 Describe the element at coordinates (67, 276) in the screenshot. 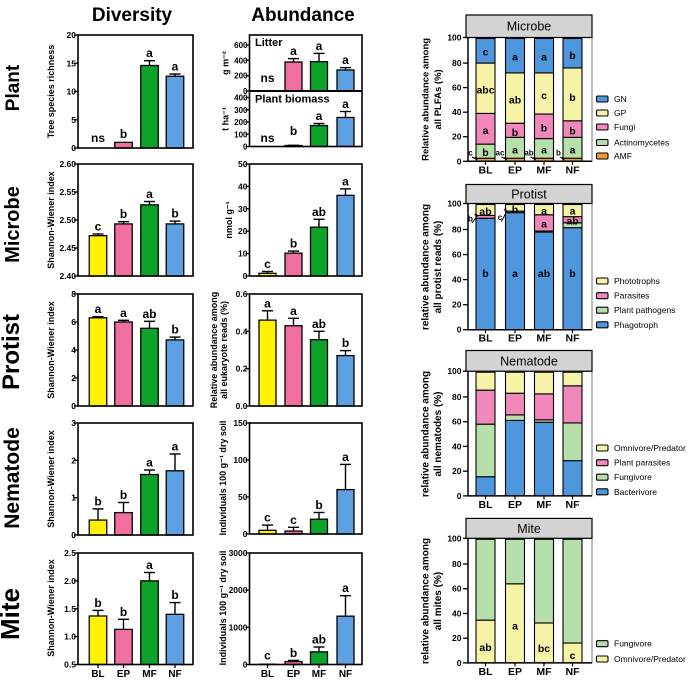

I see `svg-text: 2.40` at that location.